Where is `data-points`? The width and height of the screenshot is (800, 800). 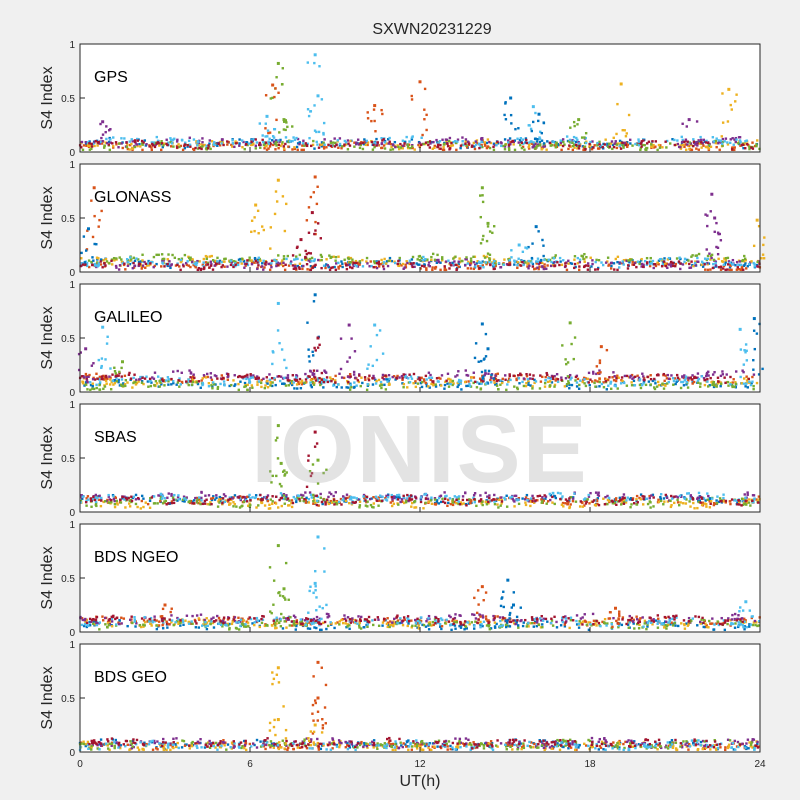 data-points is located at coordinates (420, 342).